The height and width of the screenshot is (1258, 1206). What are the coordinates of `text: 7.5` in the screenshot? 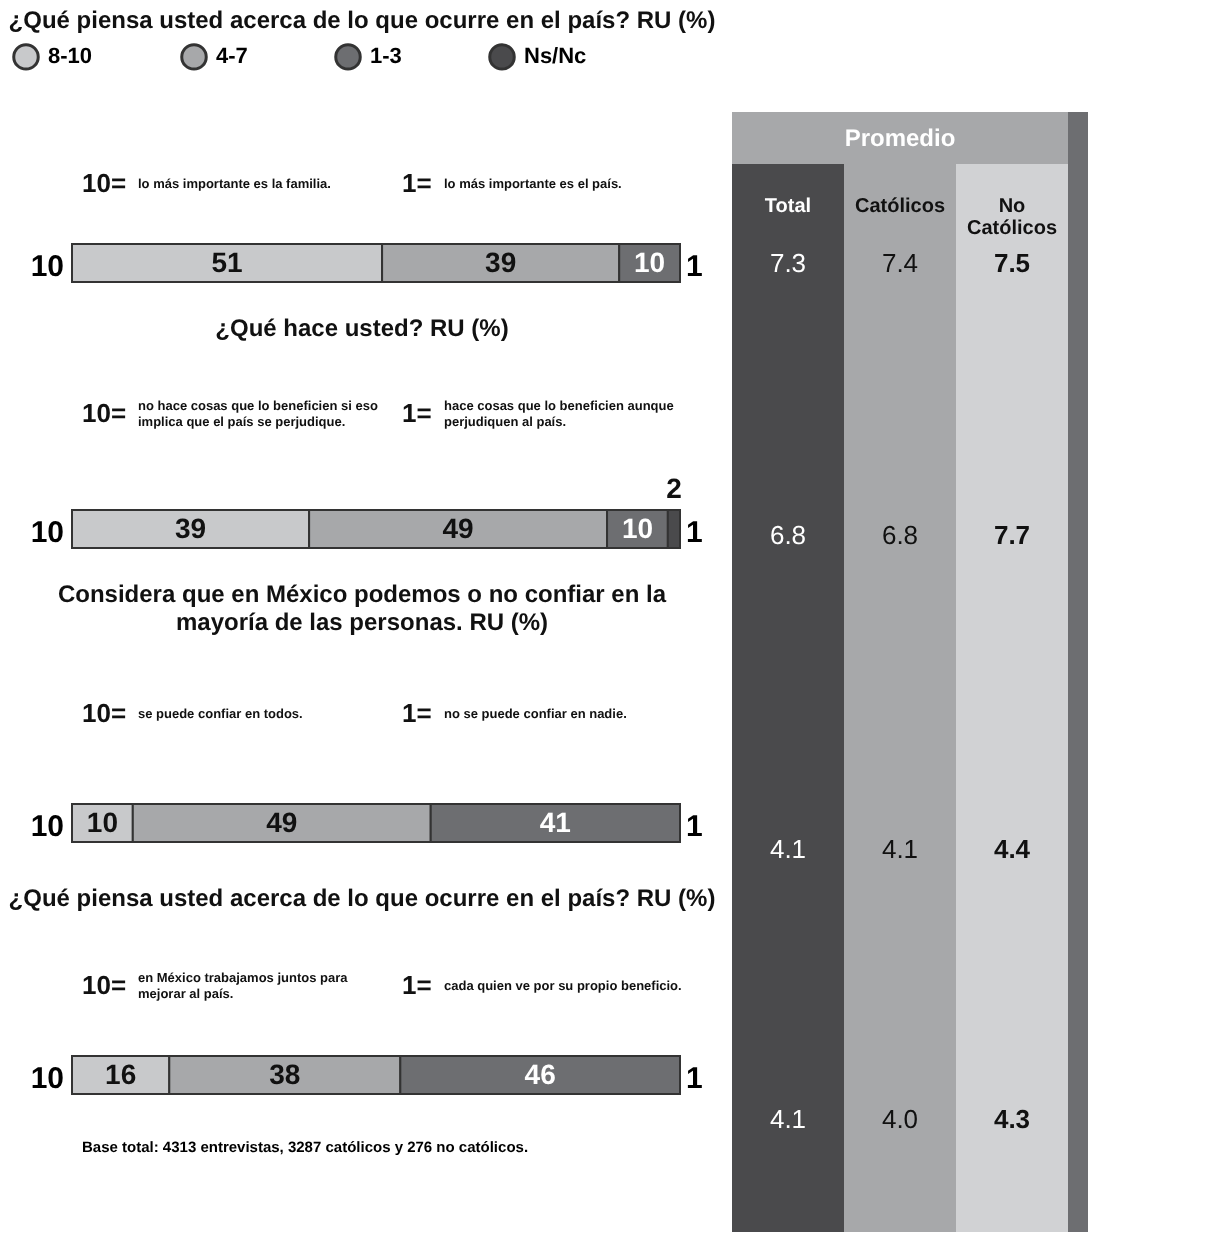 It's located at (1012, 263).